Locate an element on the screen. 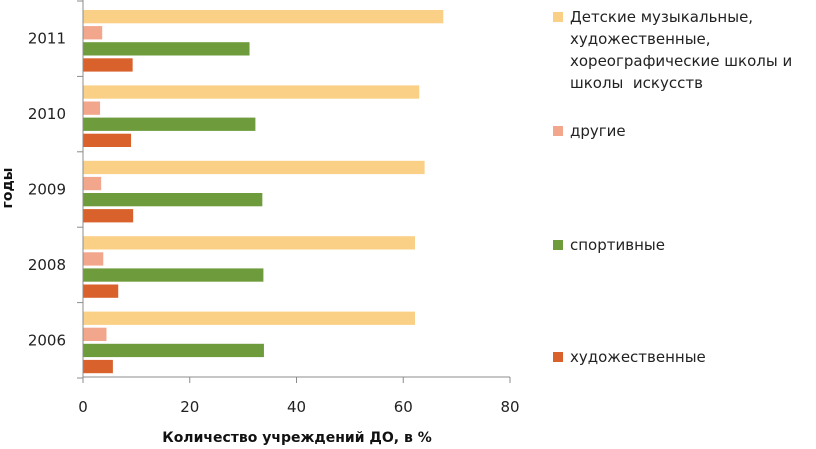  y-category-label: 2009 is located at coordinates (47, 190).